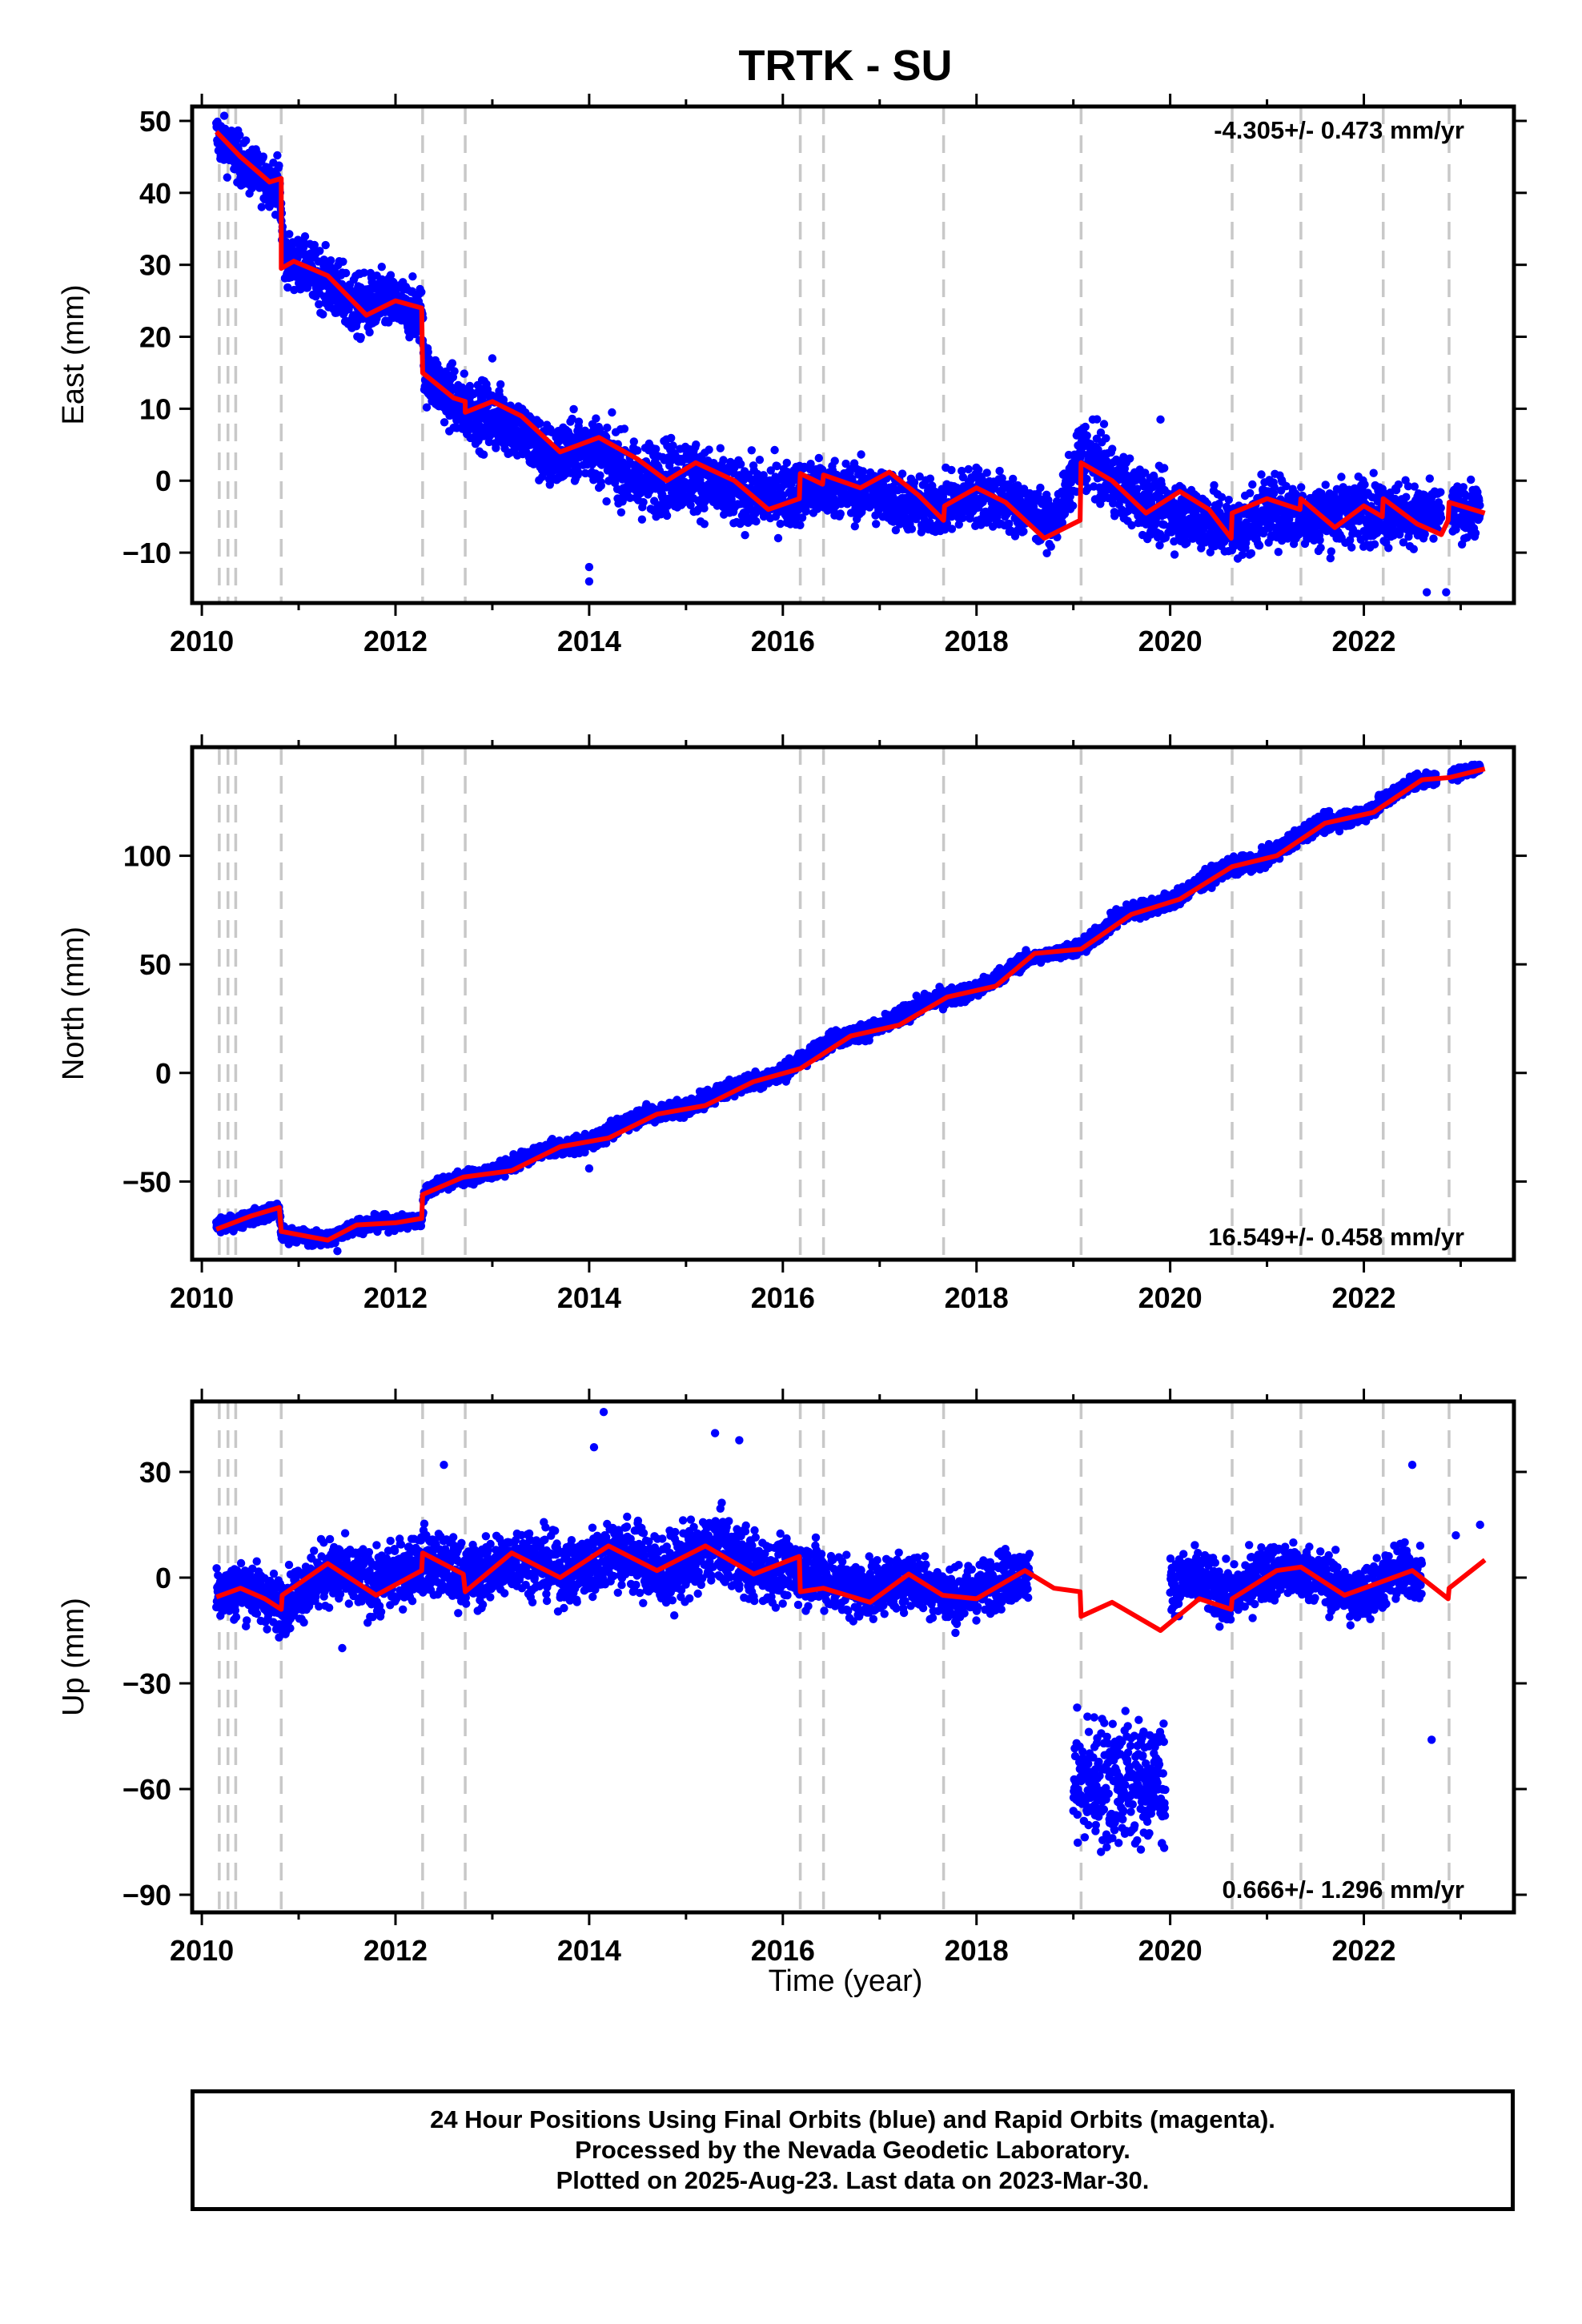  Describe the element at coordinates (1339, 130) in the screenshot. I see `rate-annotation: -4.305+/- 0.473 mm/yr` at that location.